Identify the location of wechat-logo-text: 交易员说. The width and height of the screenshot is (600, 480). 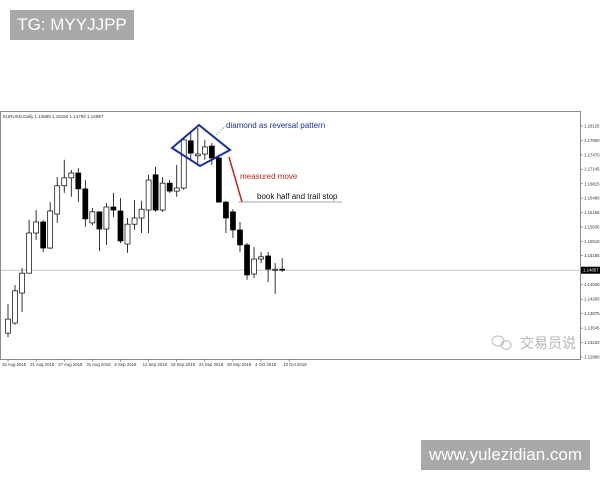
(548, 343).